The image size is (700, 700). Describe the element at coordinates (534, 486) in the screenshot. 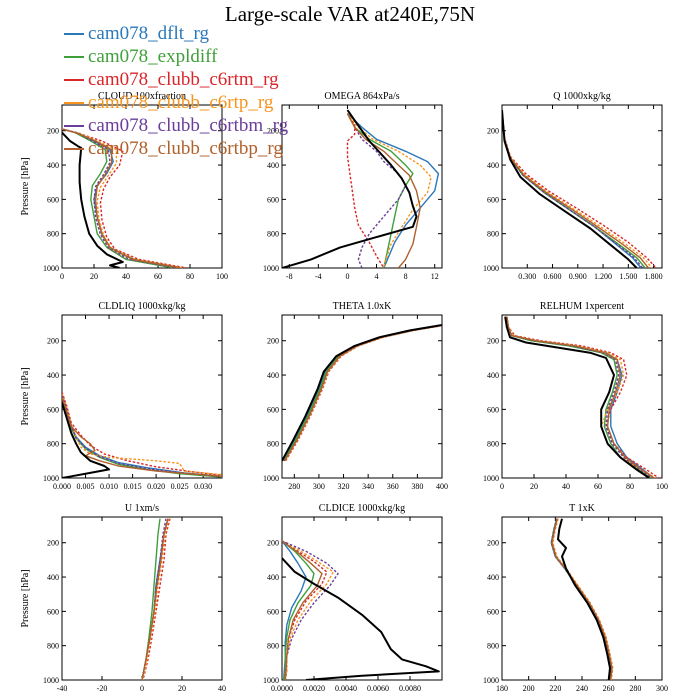

I see `x-tick-label: 20` at that location.